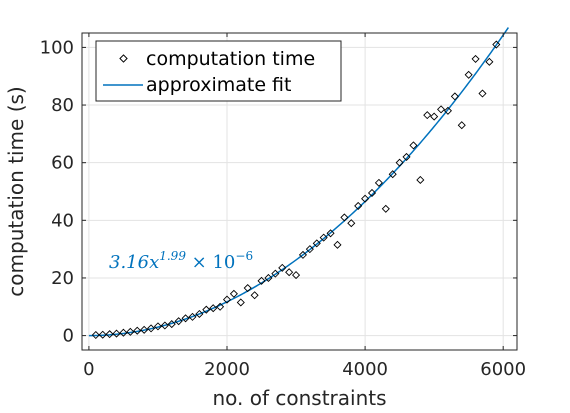  I want to click on y-tick-label: 60, so click(62, 163).